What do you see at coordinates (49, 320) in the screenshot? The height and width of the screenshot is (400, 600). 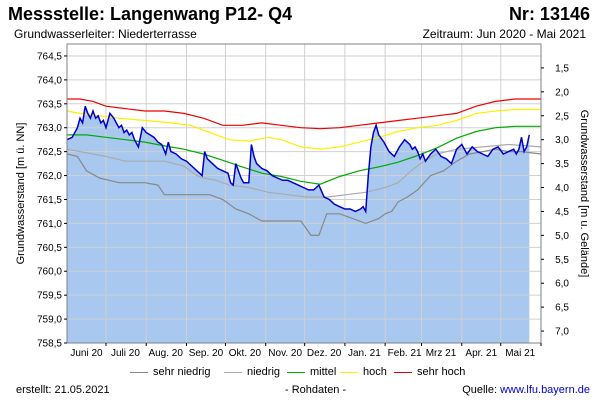 I see `y-tick-label-11: 759,0` at bounding box center [49, 320].